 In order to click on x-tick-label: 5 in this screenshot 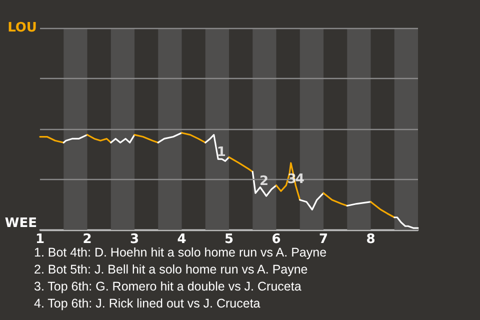, I will do `click(229, 239)`.